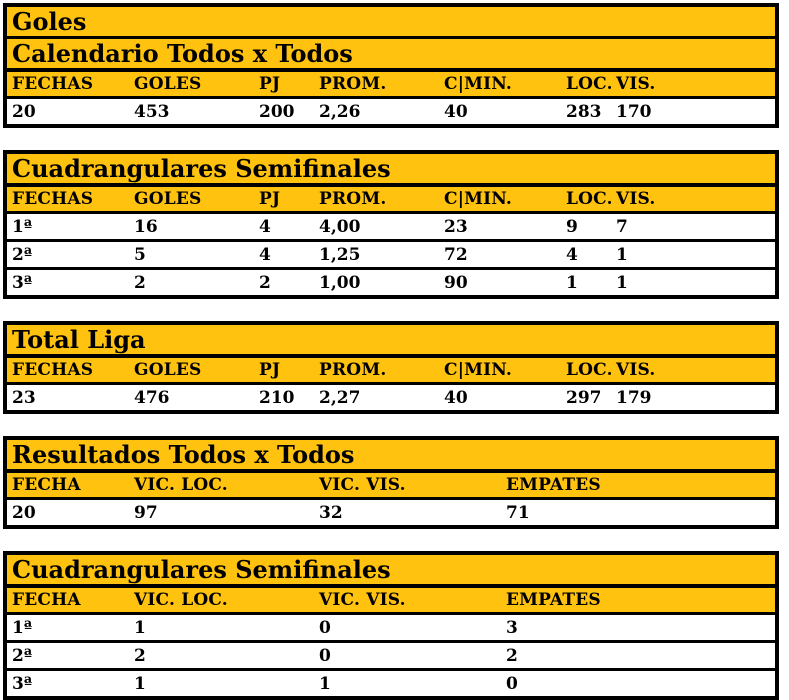 The height and width of the screenshot is (700, 789). Describe the element at coordinates (407, 627) in the screenshot. I see `cell-vic-vis: 0` at that location.